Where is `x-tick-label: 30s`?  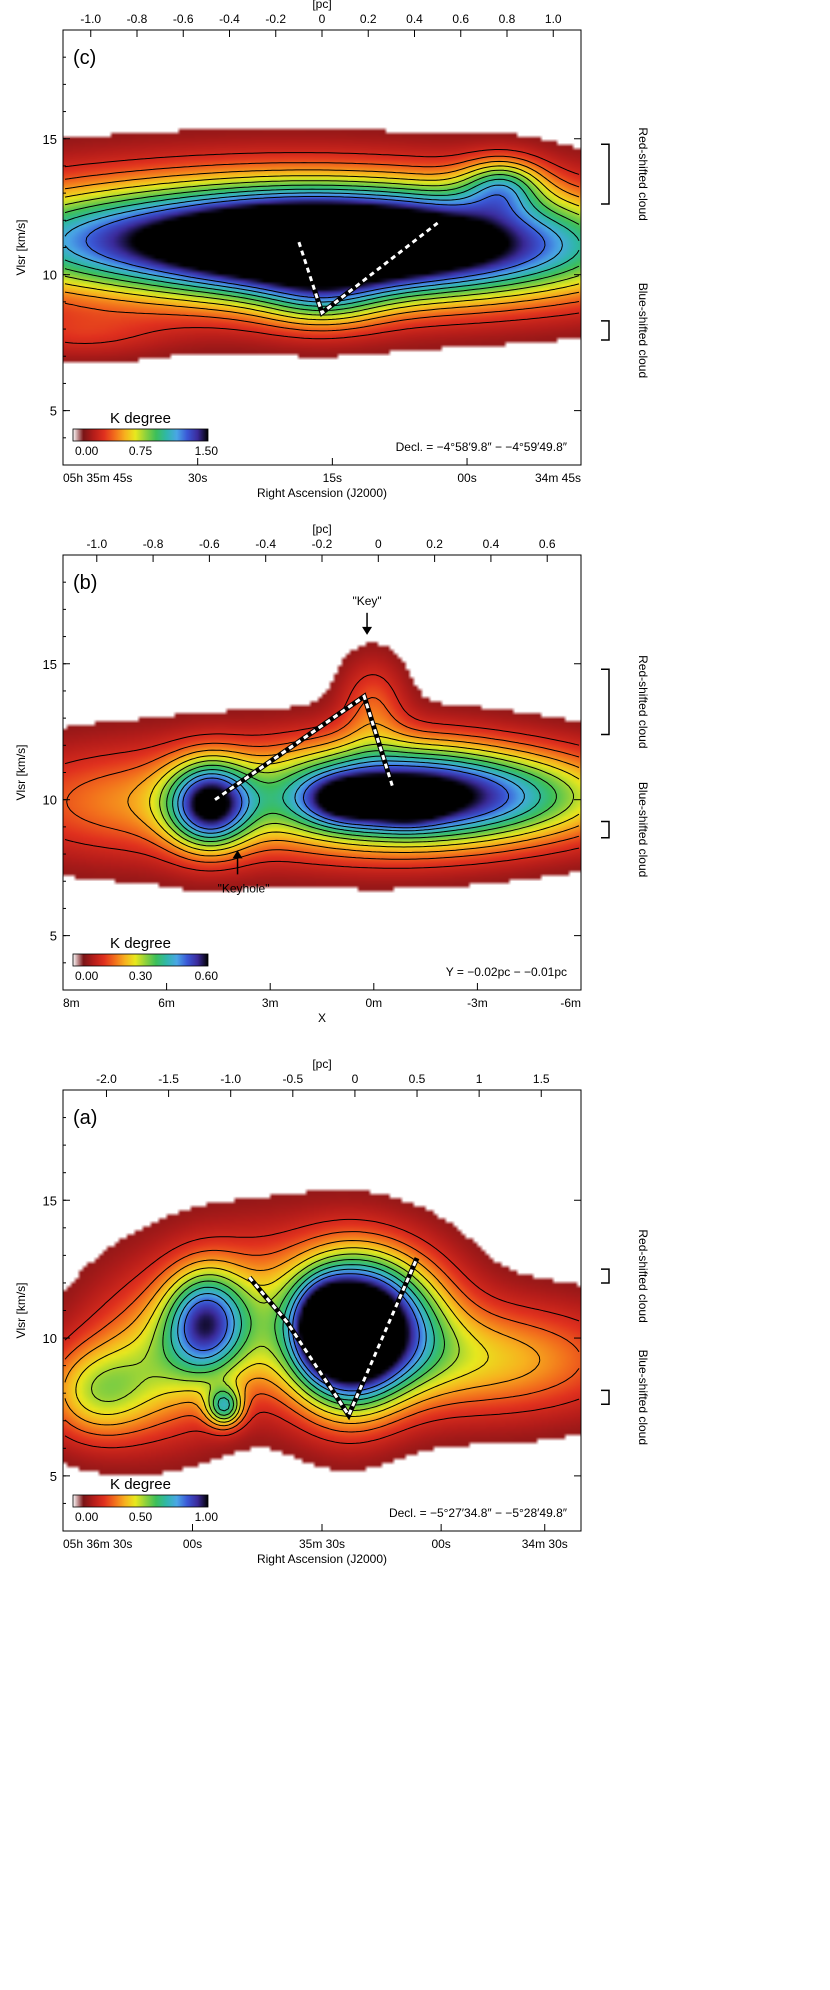 x-tick-label: 30s is located at coordinates (197, 478).